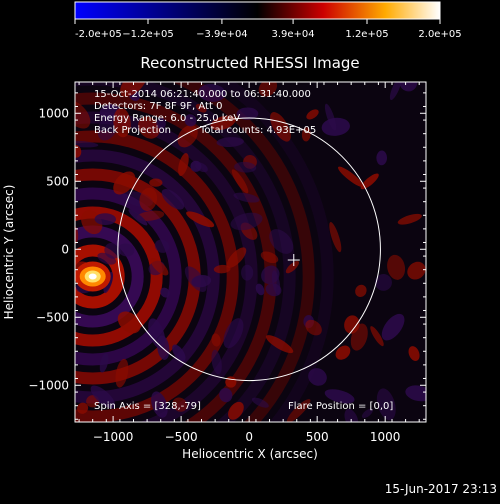  Describe the element at coordinates (222, 34) in the screenshot. I see `colorbar-tick-label: −3.9e+04` at that location.